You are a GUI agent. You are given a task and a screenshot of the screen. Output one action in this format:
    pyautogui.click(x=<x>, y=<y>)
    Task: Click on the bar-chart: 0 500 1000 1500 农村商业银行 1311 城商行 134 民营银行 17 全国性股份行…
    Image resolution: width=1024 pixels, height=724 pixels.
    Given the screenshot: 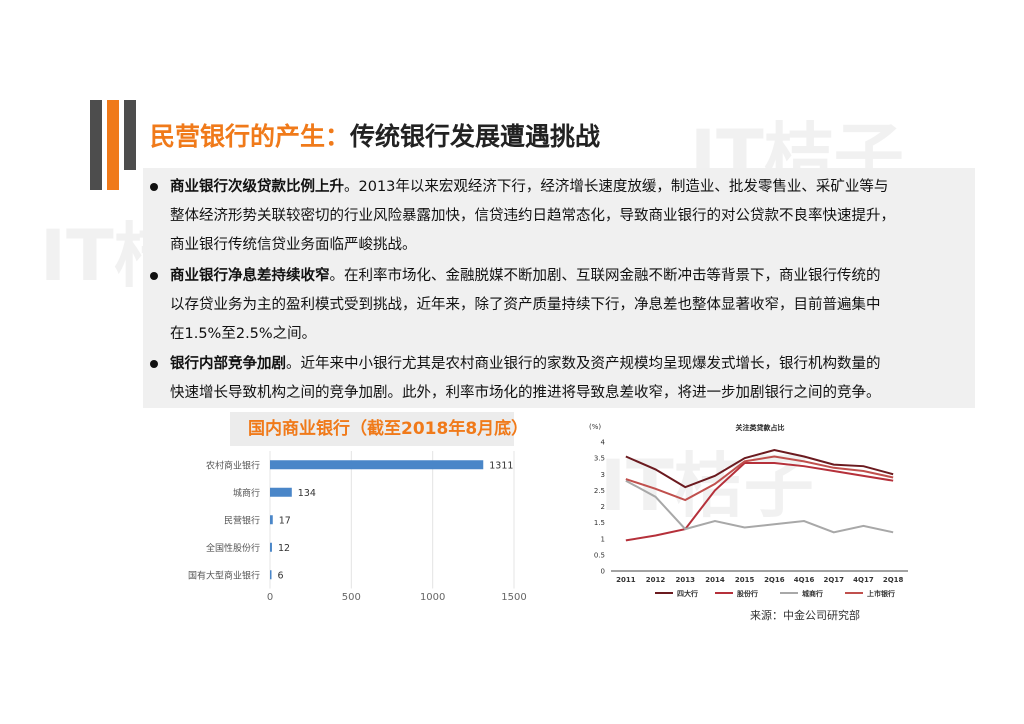 What is the action you would take?
    pyautogui.click(x=357, y=527)
    